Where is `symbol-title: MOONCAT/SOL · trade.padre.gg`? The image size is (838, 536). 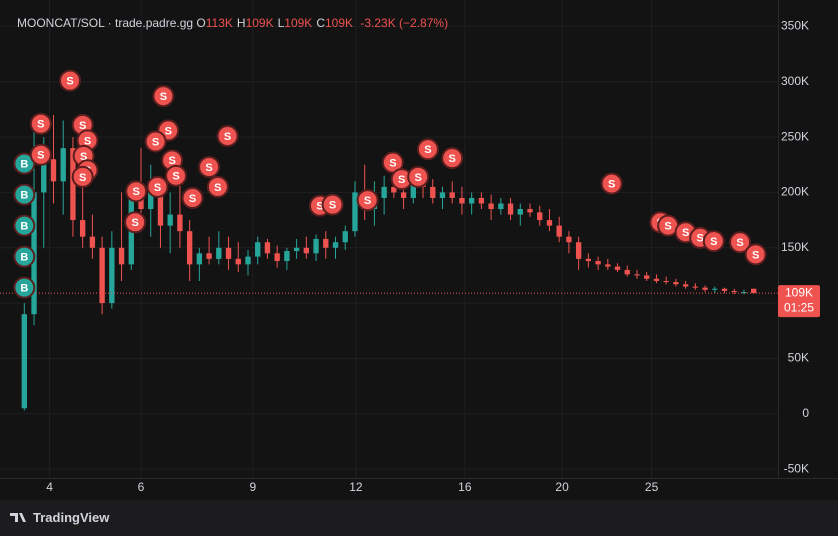 symbol-title: MOONCAT/SOL · trade.padre.gg is located at coordinates (105, 23).